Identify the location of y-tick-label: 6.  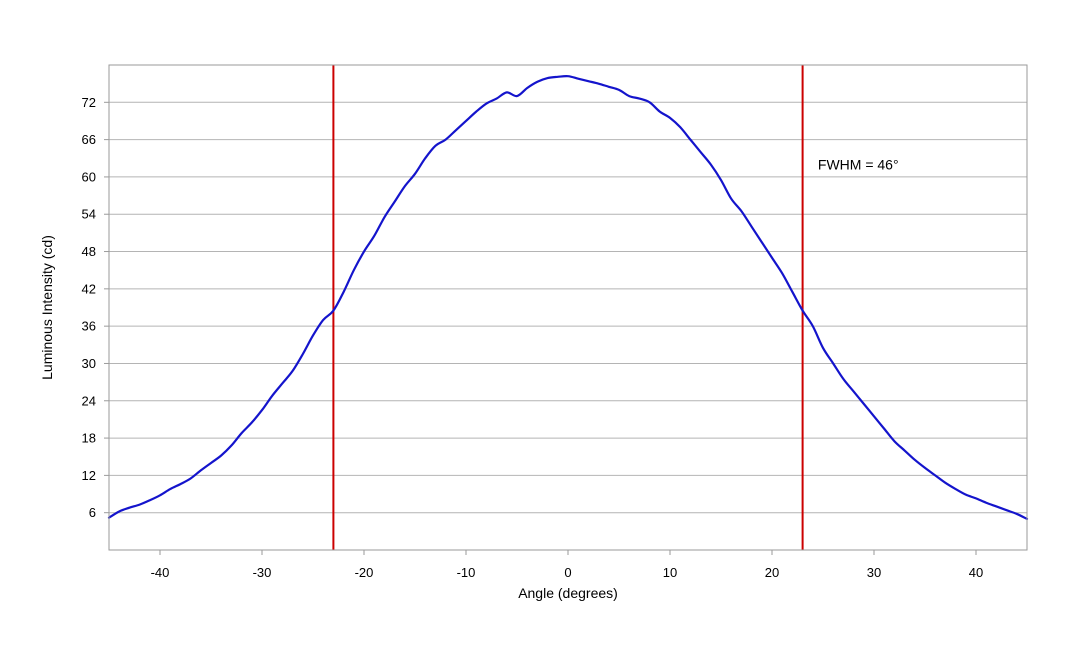
(92, 512).